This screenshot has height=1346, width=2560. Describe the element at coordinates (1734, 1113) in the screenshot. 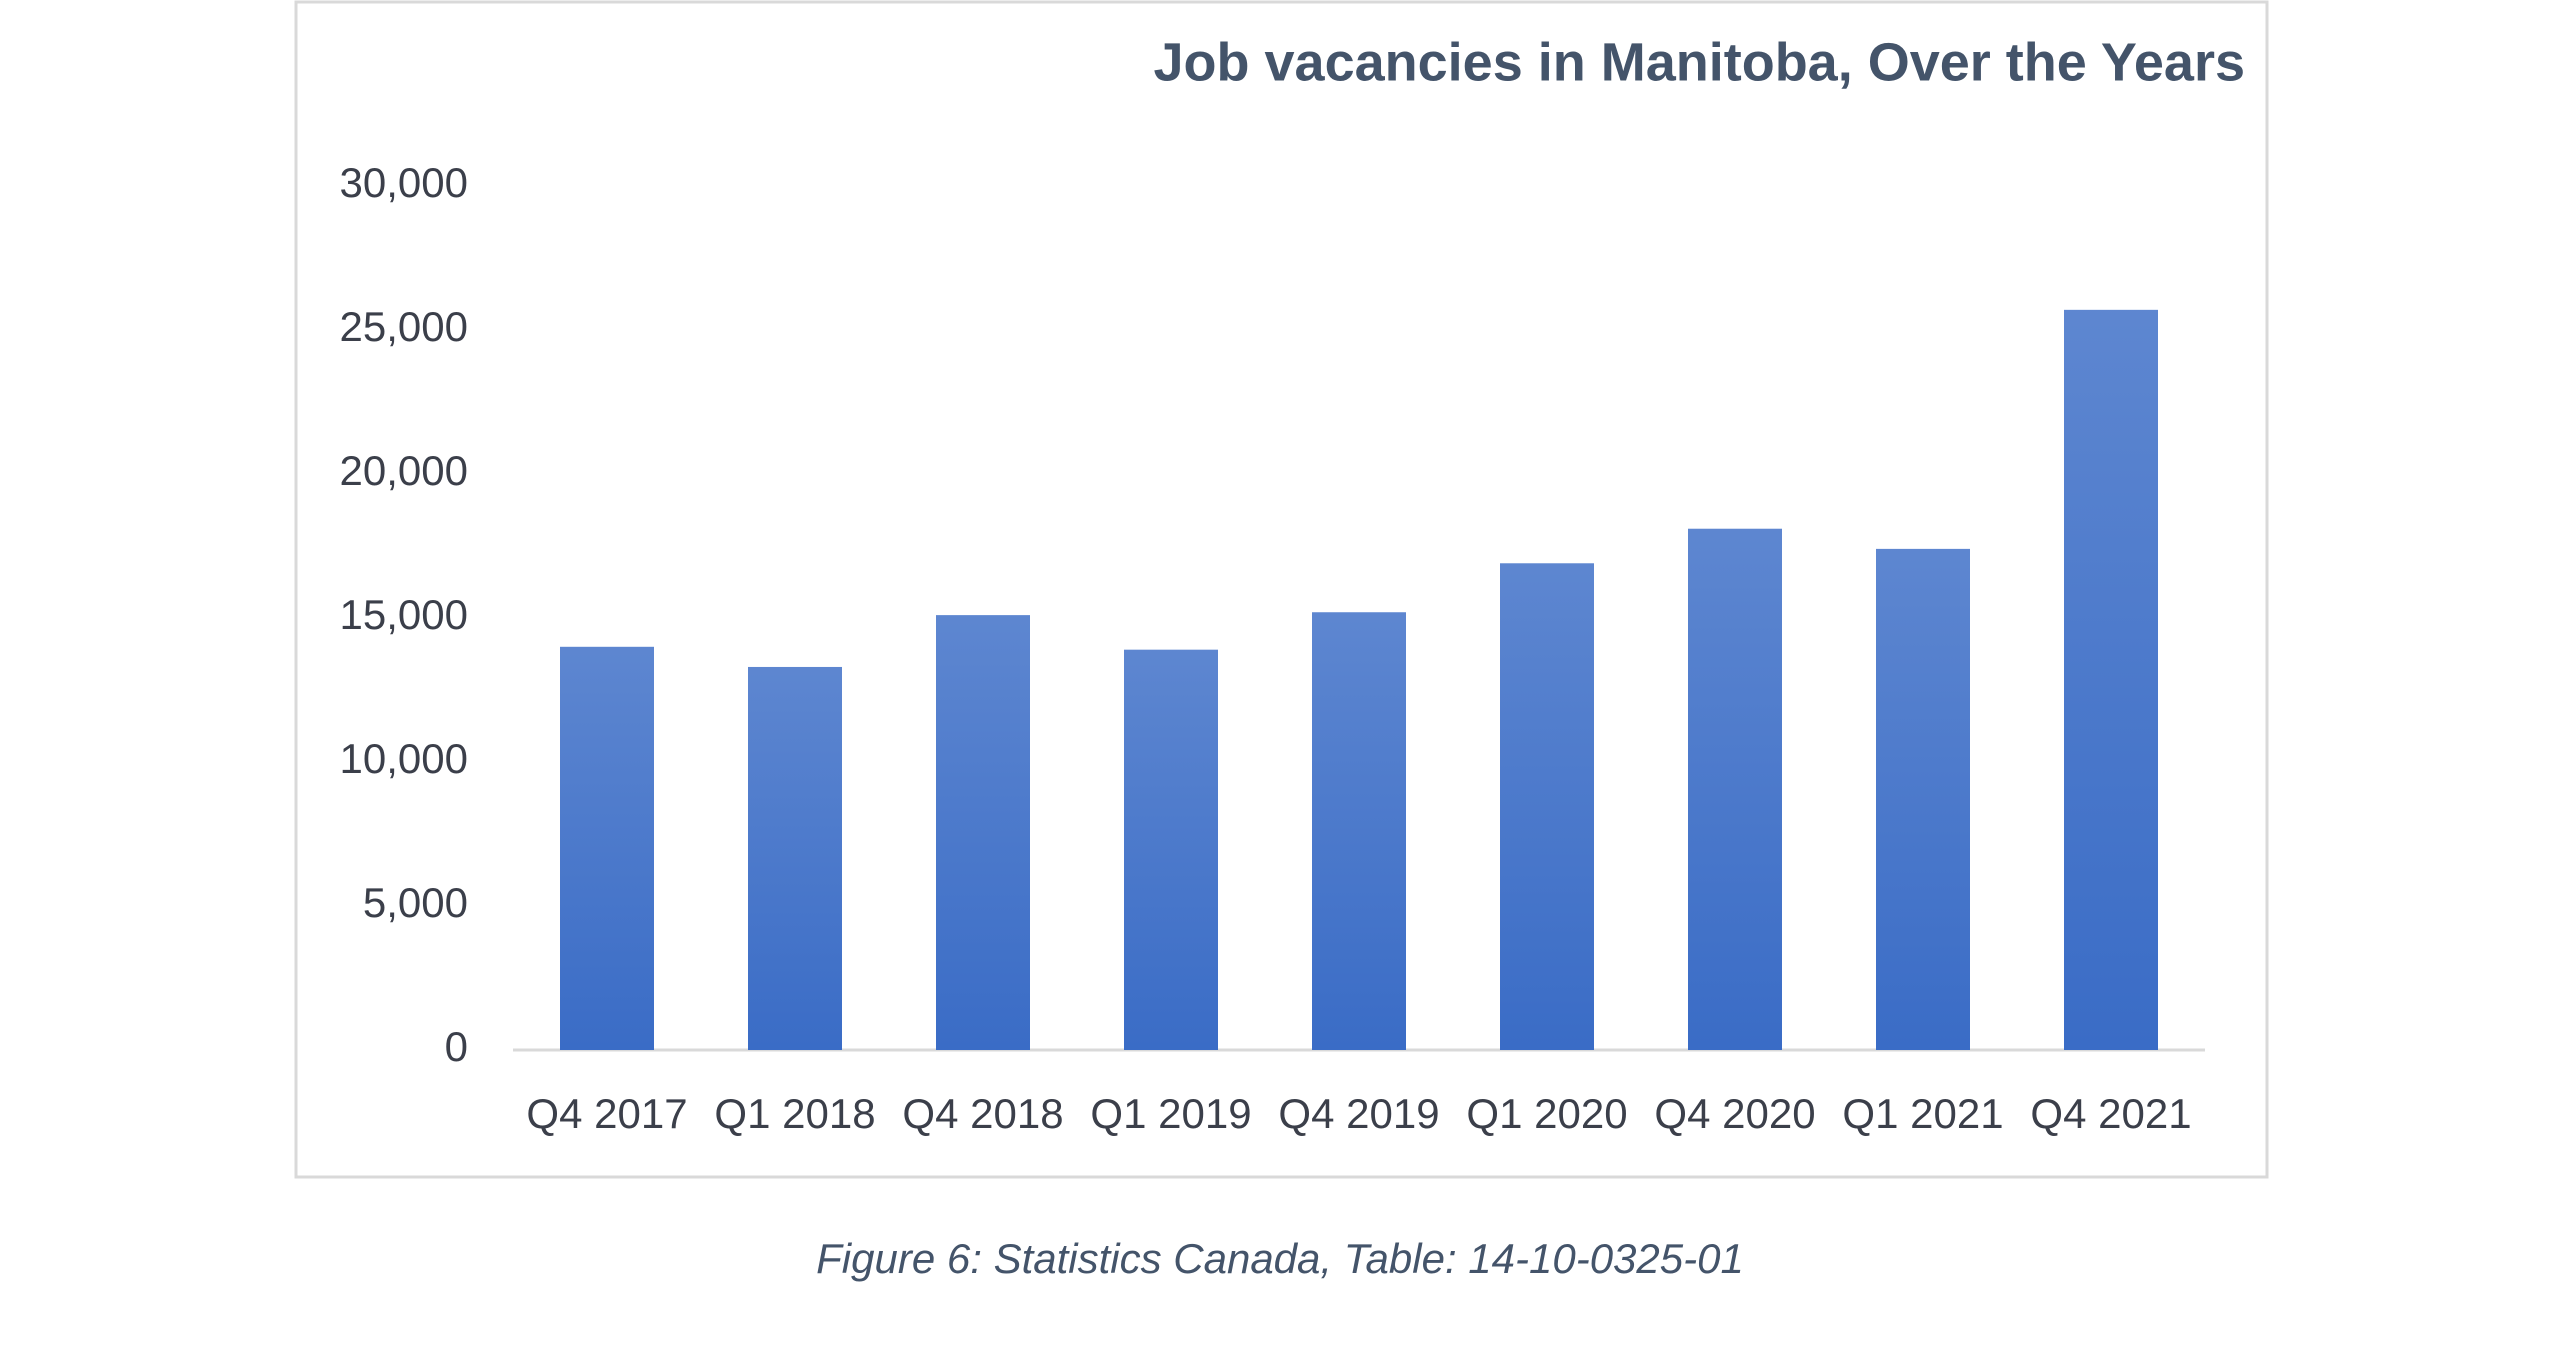

I see `x-tick-label: Q4 2020` at that location.